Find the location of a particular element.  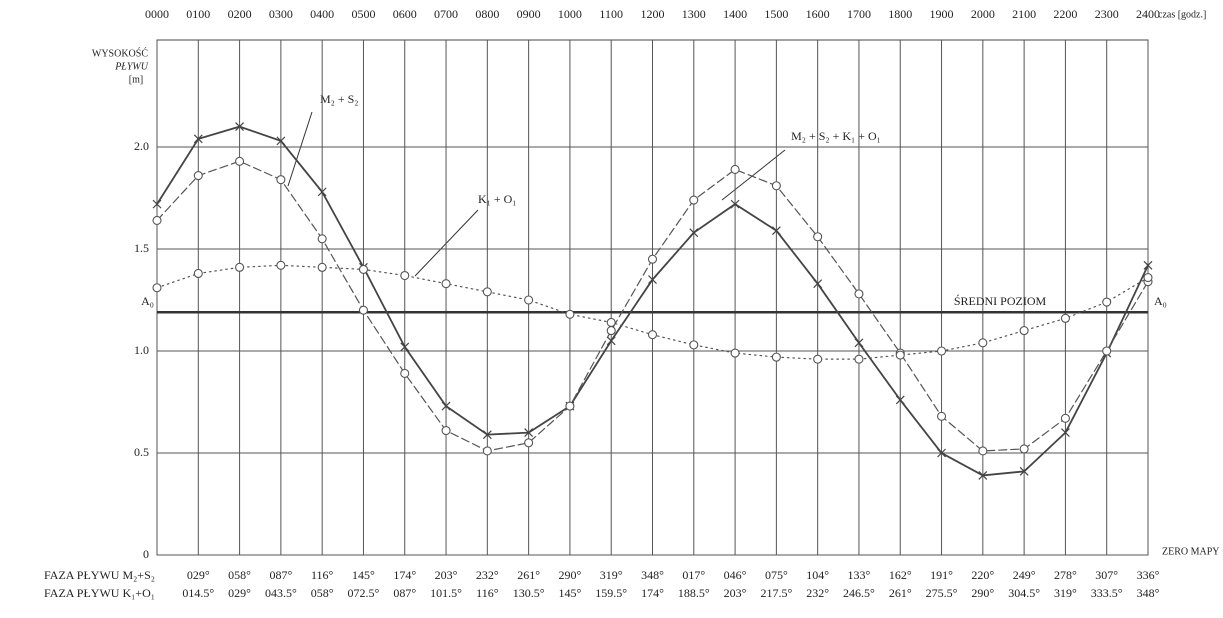

y-tick-label: 0.5 is located at coordinates (141, 452).